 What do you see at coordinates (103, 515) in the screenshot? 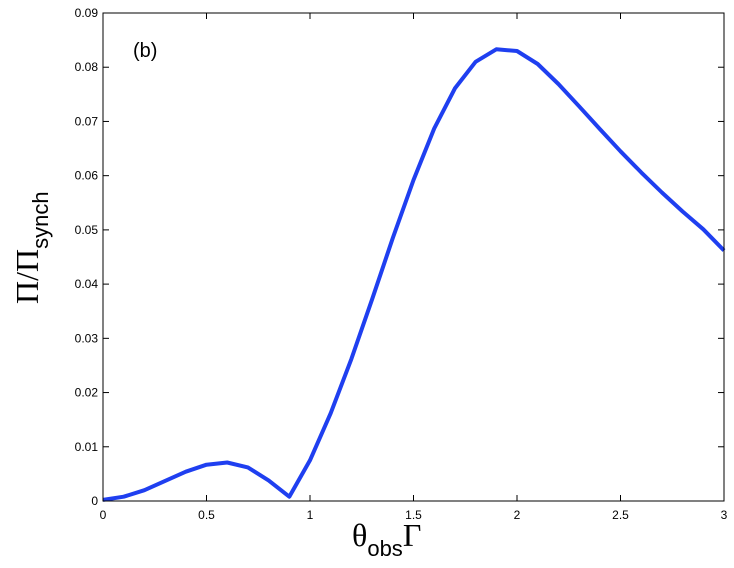
I see `x-tick-label: 0` at bounding box center [103, 515].